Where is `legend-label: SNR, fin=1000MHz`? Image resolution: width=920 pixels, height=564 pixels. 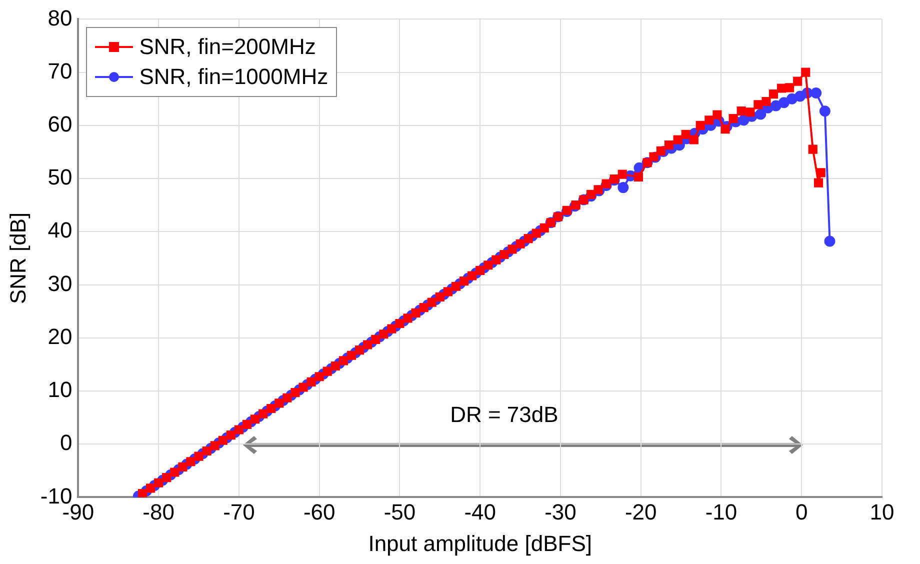 legend-label: SNR, fin=1000MHz is located at coordinates (233, 77).